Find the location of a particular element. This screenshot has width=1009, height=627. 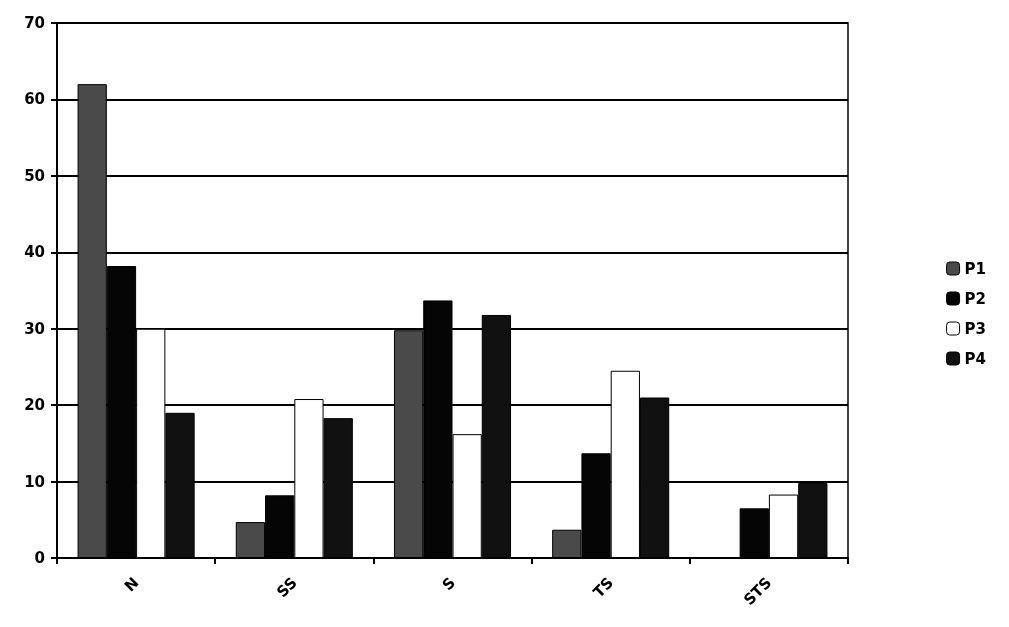

legend-label: P1 is located at coordinates (975, 268).